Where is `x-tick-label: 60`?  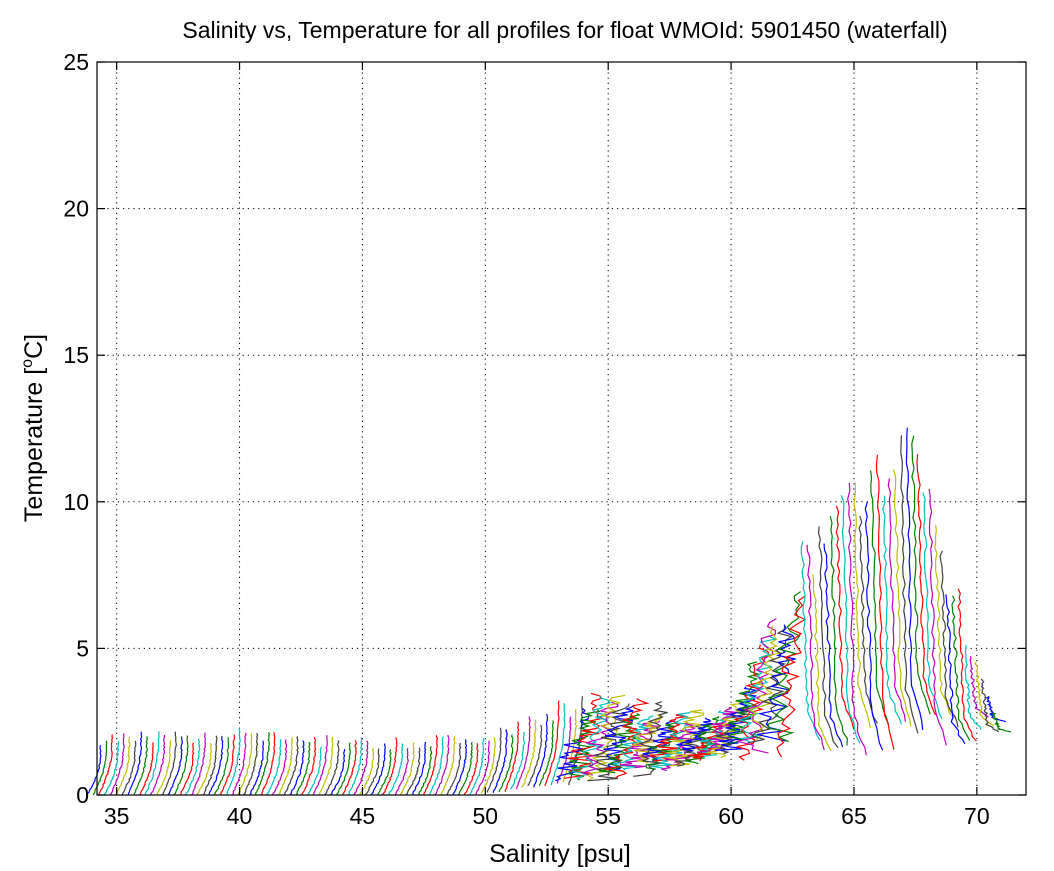 x-tick-label: 60 is located at coordinates (731, 816).